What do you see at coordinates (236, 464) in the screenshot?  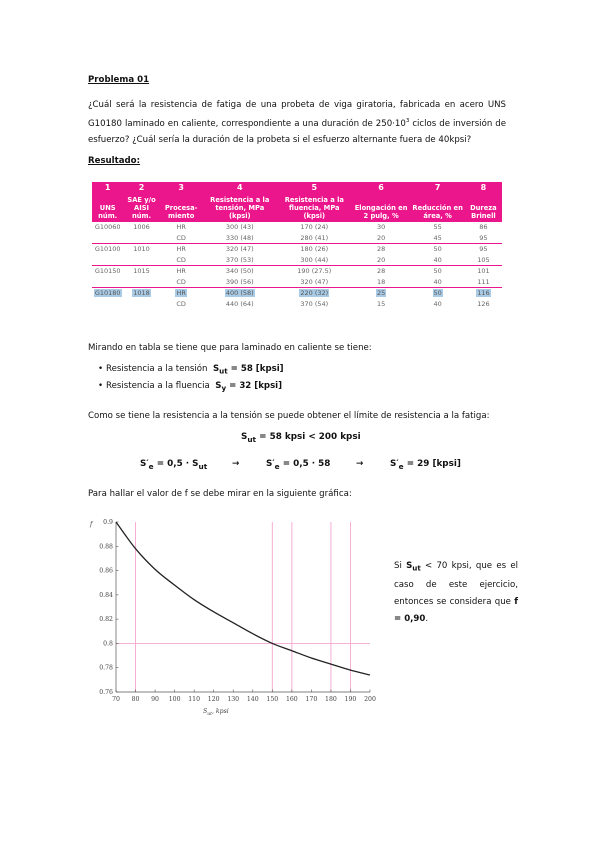 I see `arrow-1: →` at bounding box center [236, 464].